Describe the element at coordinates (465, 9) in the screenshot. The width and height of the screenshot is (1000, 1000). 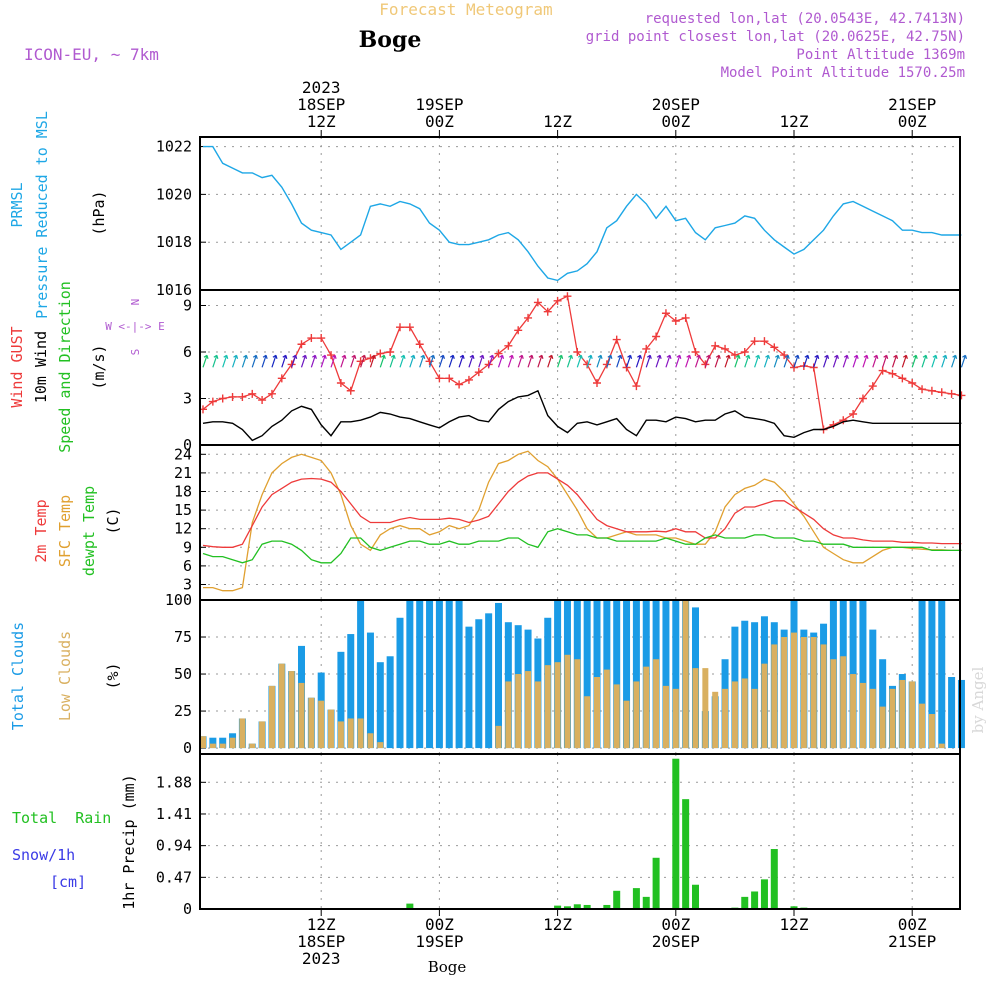
I see `meteogram-title: Forecast Meteogram` at that location.